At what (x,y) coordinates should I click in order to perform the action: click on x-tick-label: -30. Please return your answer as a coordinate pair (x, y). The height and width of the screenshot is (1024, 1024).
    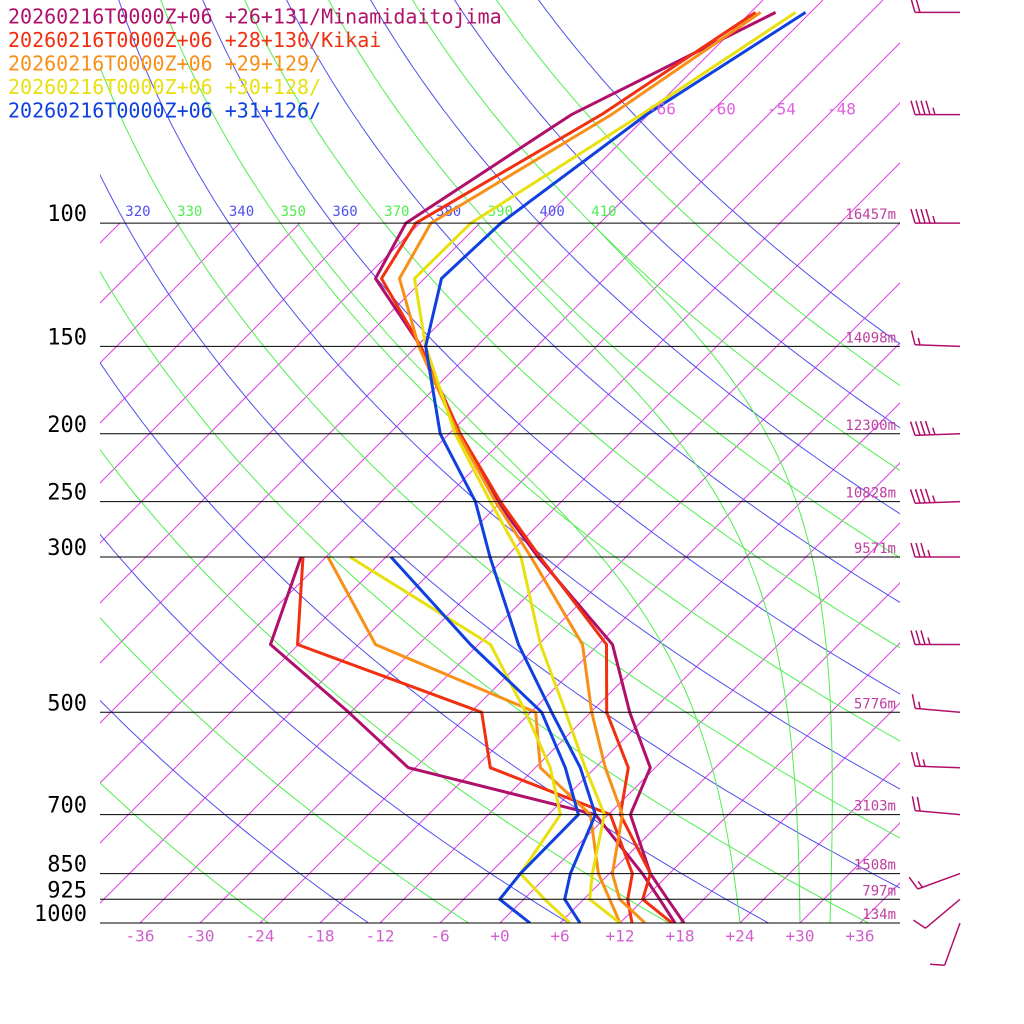
    Looking at the image, I should click on (200, 936).